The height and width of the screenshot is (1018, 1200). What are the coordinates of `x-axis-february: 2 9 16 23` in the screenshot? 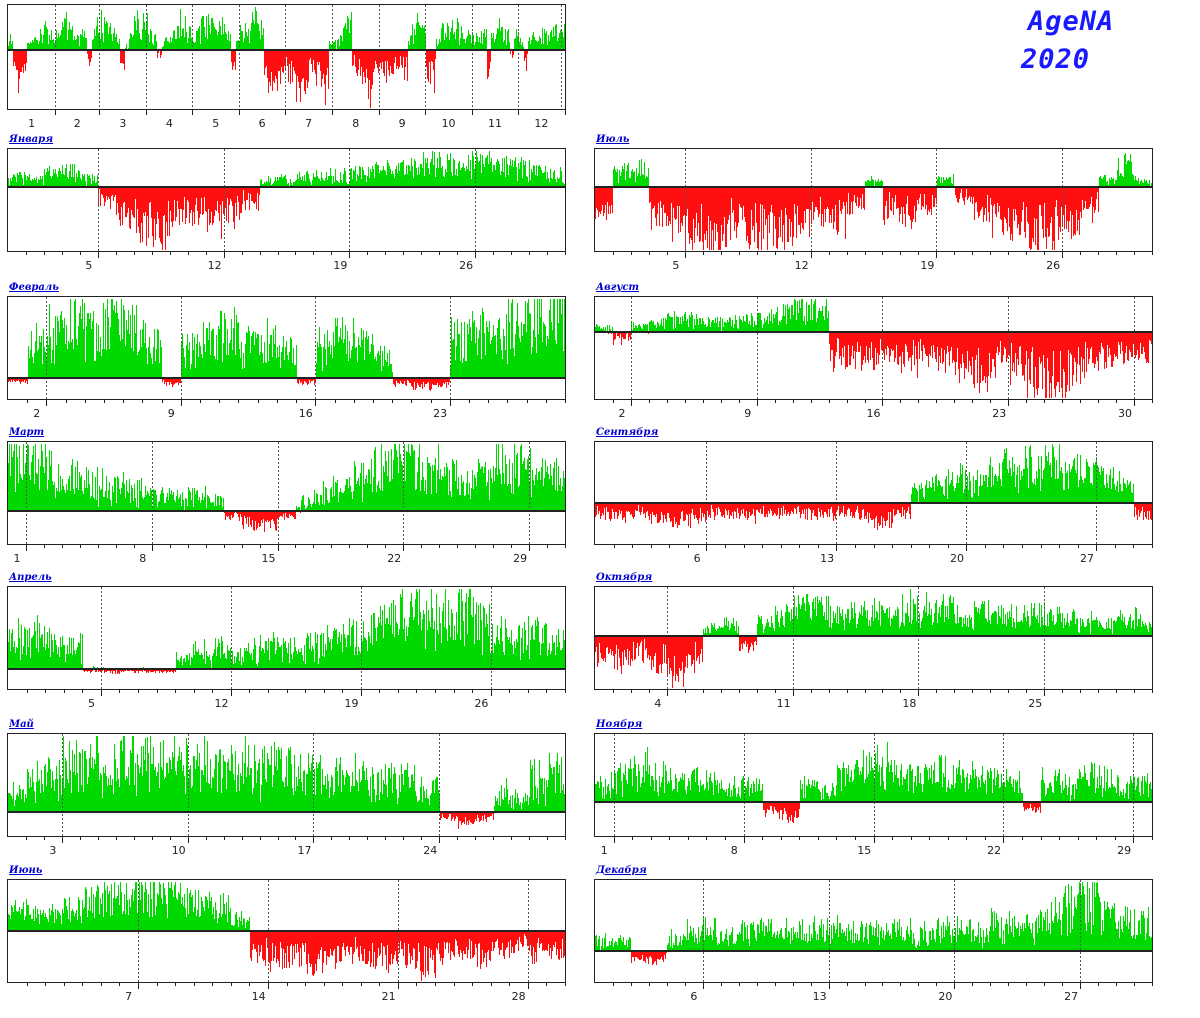 It's located at (286, 413).